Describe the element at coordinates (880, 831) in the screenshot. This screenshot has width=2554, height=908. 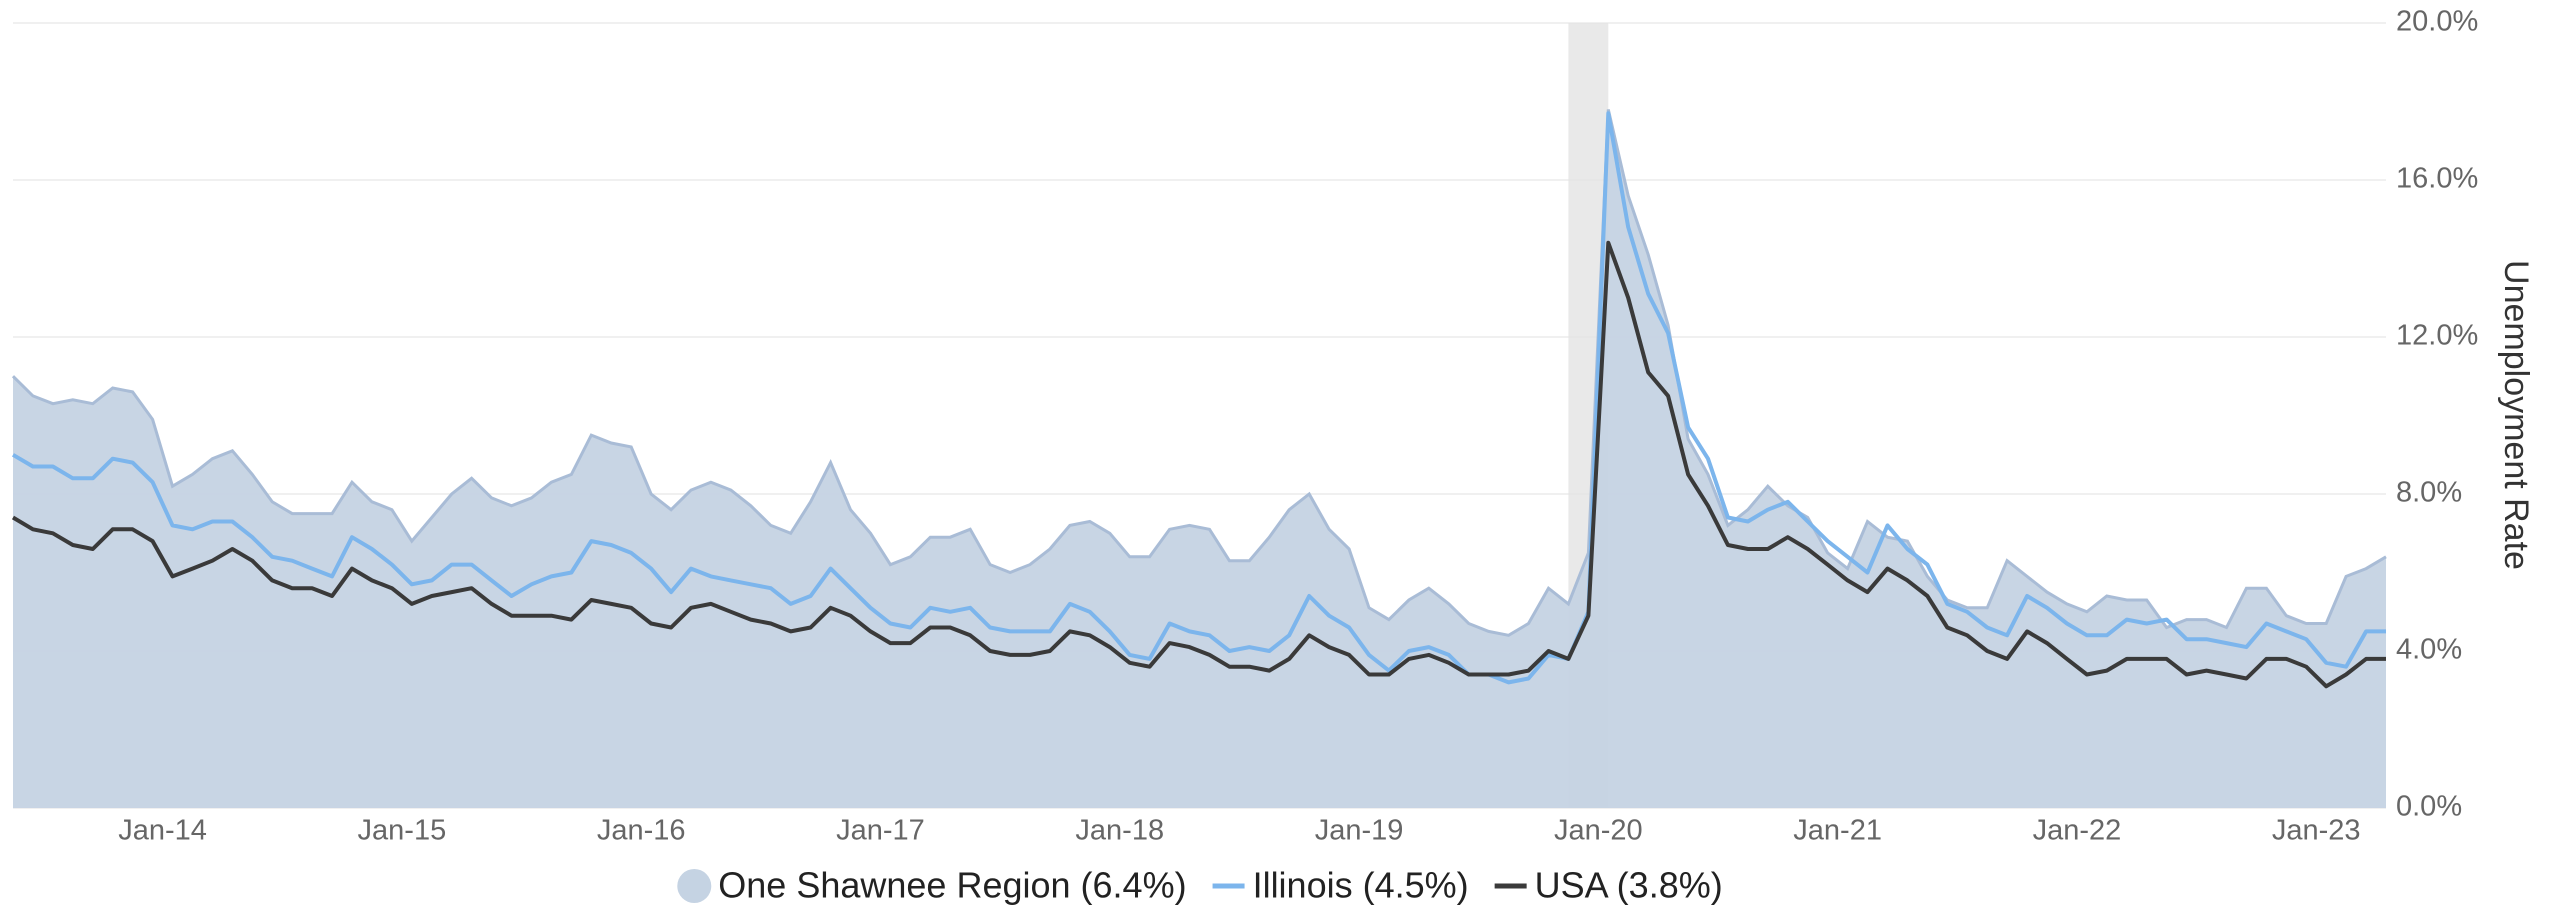
I see `x-tick-label: Jan-17` at that location.